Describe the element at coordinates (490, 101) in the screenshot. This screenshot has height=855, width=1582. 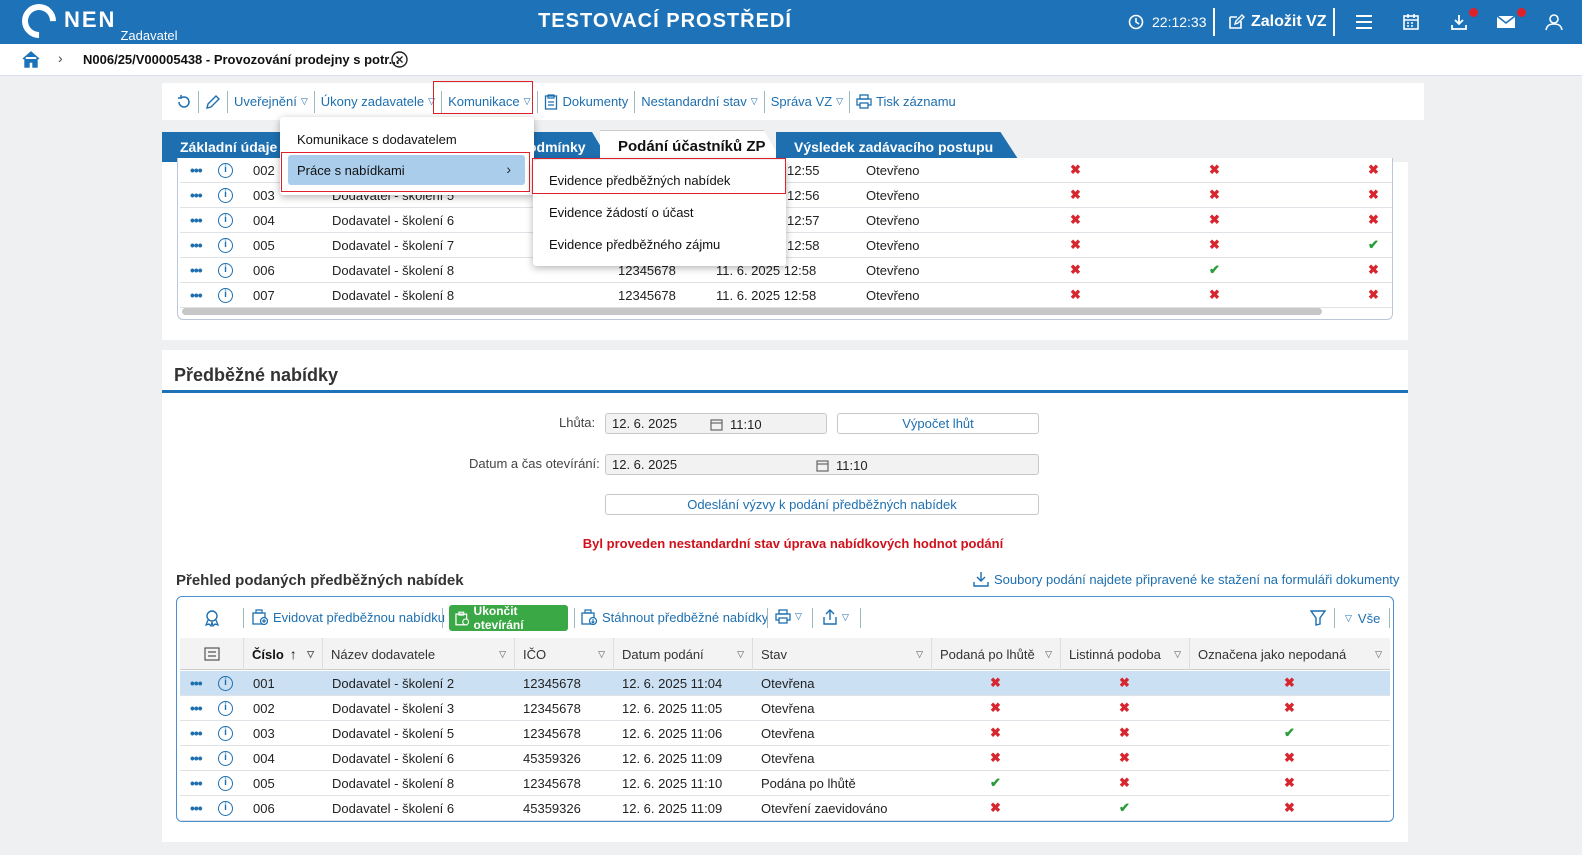
I see `menu-communication: Komunikace ▽` at that location.